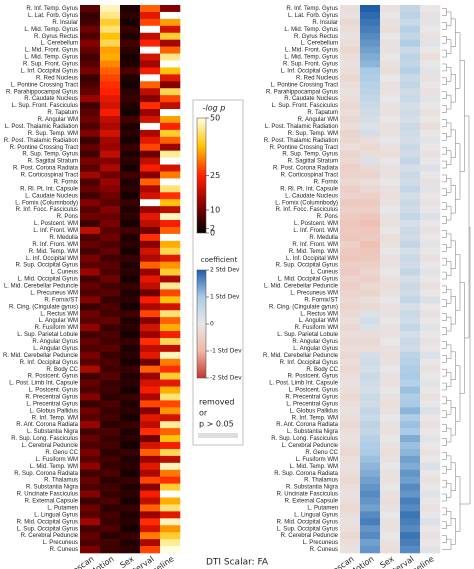 Image resolution: width=474 pixels, height=569 pixels. Describe the element at coordinates (319, 44) in the screenshot. I see `row-label: L. Cerebellum` at that location.